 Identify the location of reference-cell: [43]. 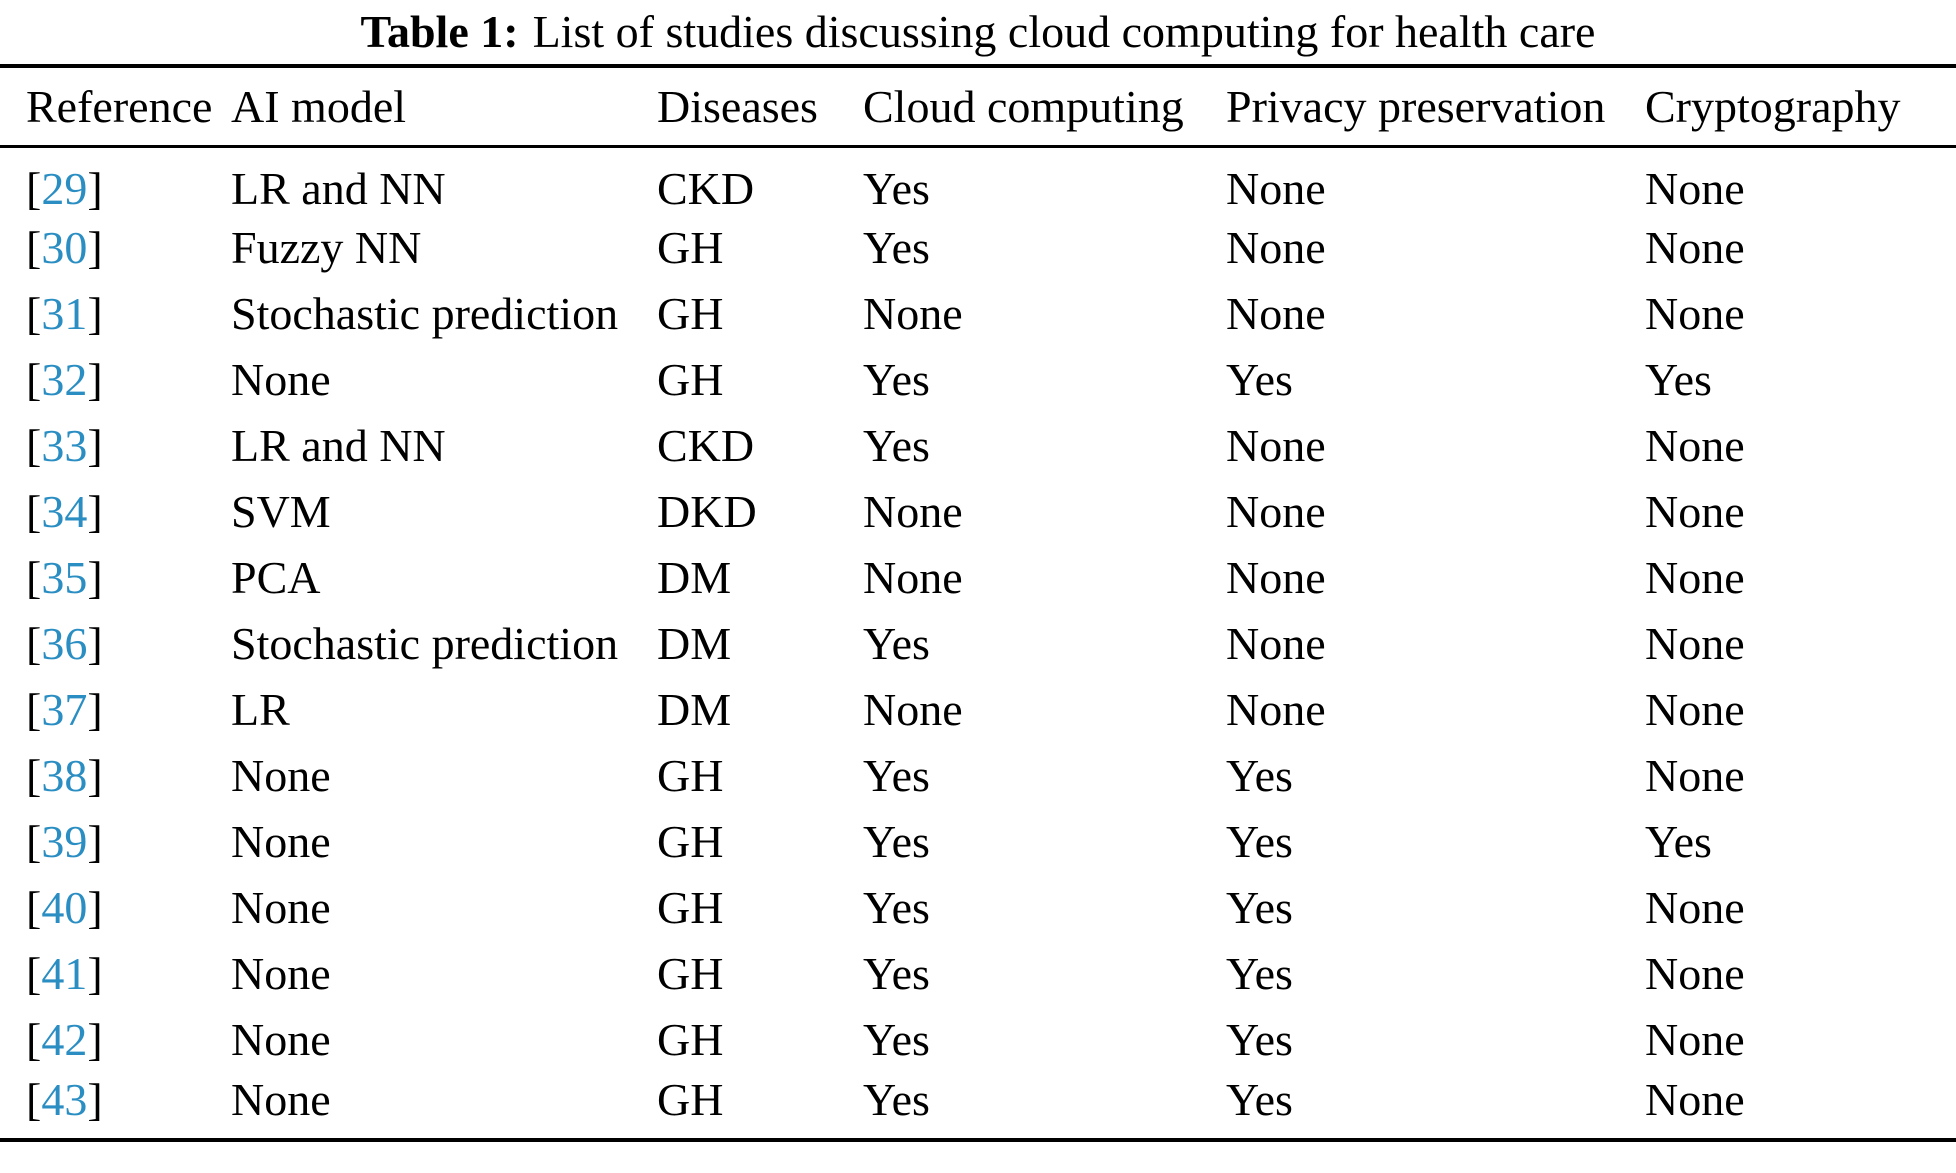
(115, 1106).